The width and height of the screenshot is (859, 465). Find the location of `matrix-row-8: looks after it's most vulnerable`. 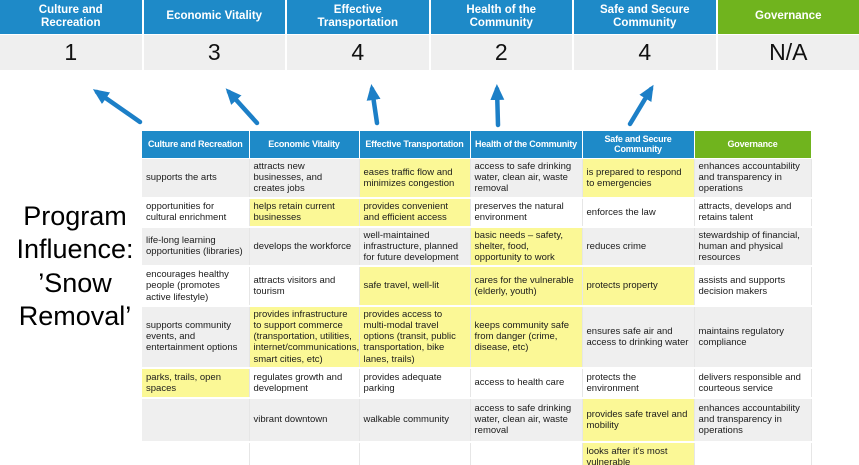

matrix-row-8: looks after it's most vulnerable is located at coordinates (477, 453).